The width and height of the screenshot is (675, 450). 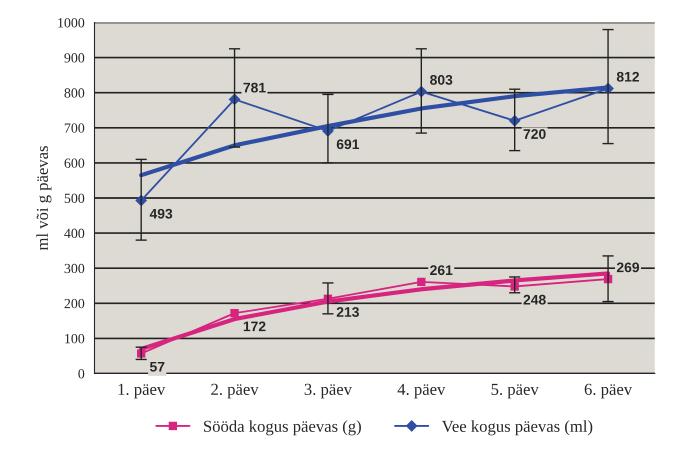 I want to click on y-tick-label: 1000, so click(x=71, y=23).